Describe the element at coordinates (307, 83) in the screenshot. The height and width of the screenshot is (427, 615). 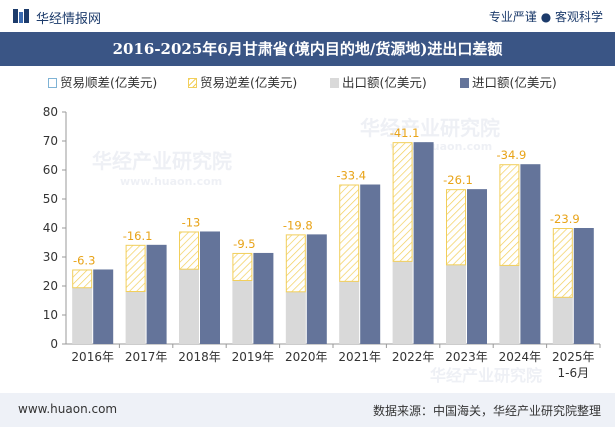
I see `chart-legend: 贸易顺差(亿美元) 贸易逆差(亿美元) 出口额(亿美元) 进口额(亿美元)` at that location.